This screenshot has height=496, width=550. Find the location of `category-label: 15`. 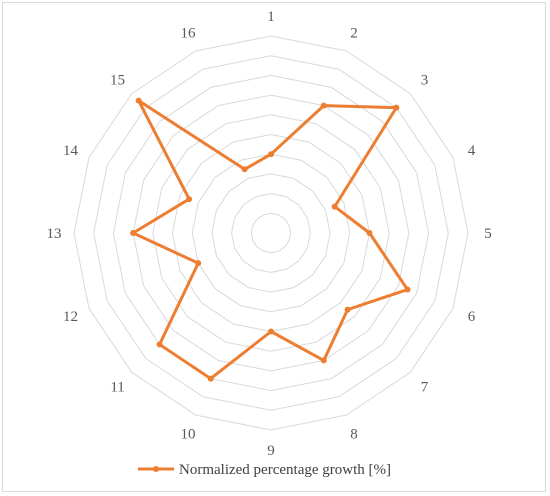

category-label: 15 is located at coordinates (117, 81).